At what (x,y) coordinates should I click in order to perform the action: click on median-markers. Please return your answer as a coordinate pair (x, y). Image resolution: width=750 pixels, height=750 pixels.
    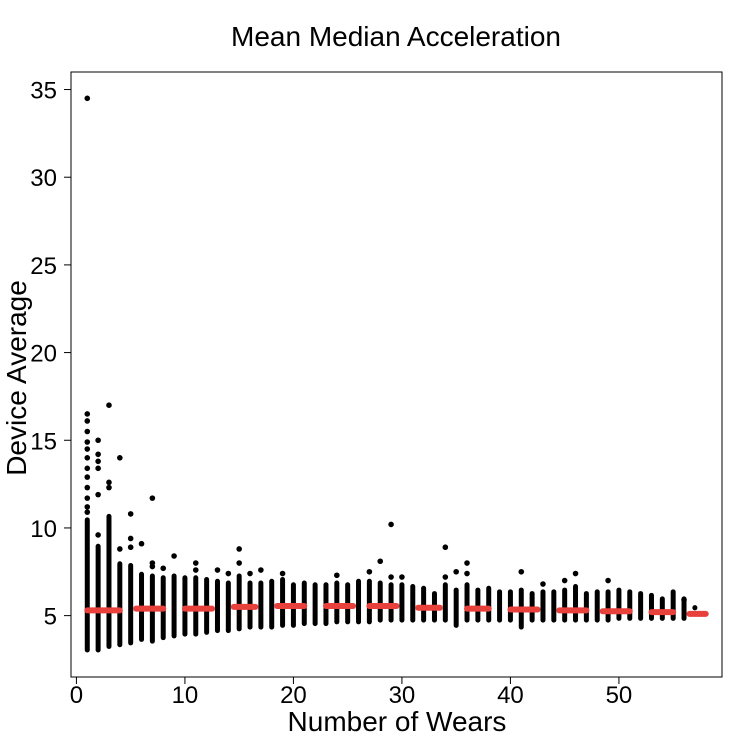
    Looking at the image, I should click on (396, 609).